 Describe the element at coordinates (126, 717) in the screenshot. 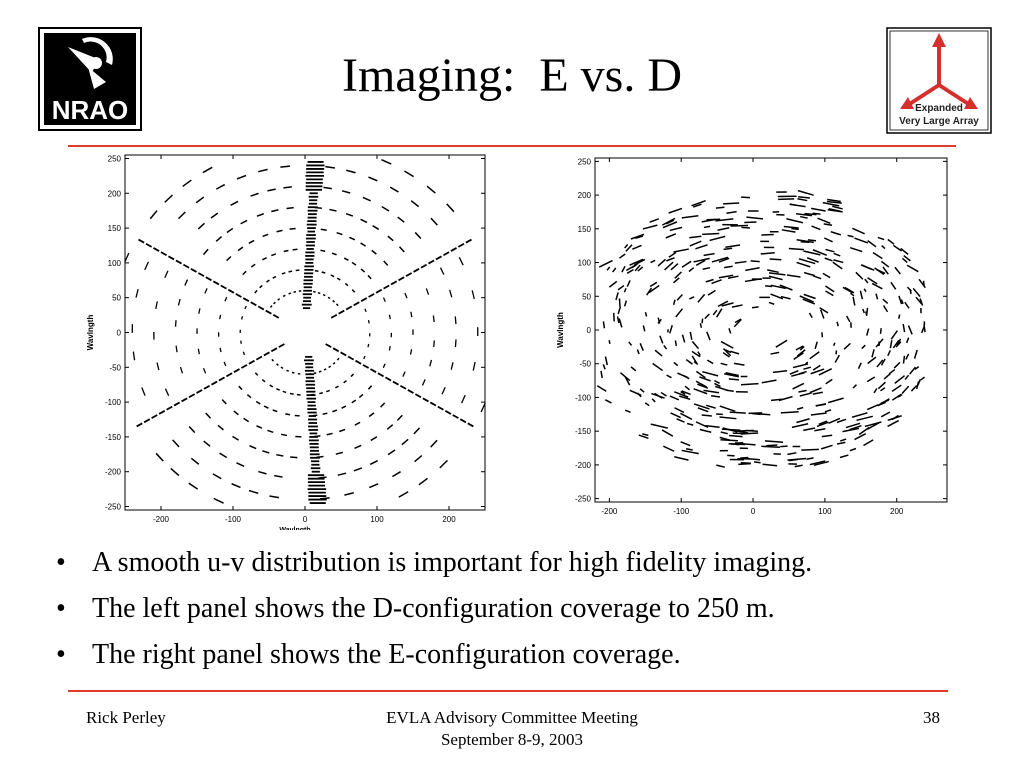

I see `footer-author: Rick Perley` at that location.